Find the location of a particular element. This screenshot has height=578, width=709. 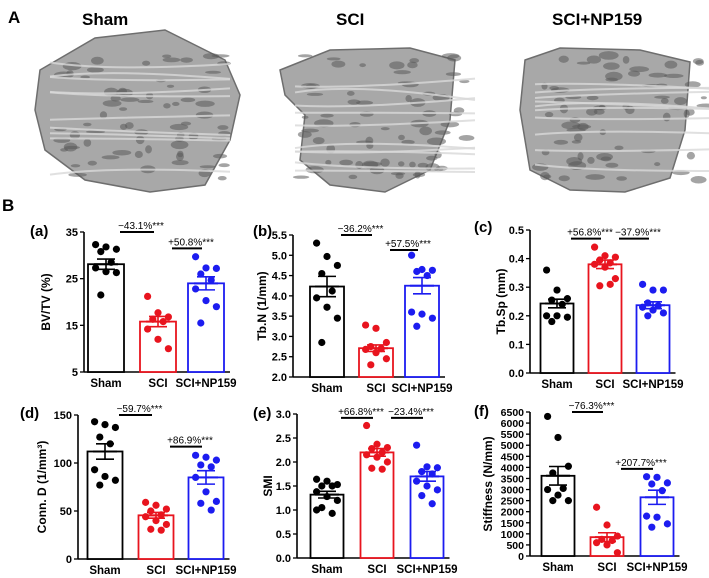

significance-label: +56.8%*** is located at coordinates (590, 233).